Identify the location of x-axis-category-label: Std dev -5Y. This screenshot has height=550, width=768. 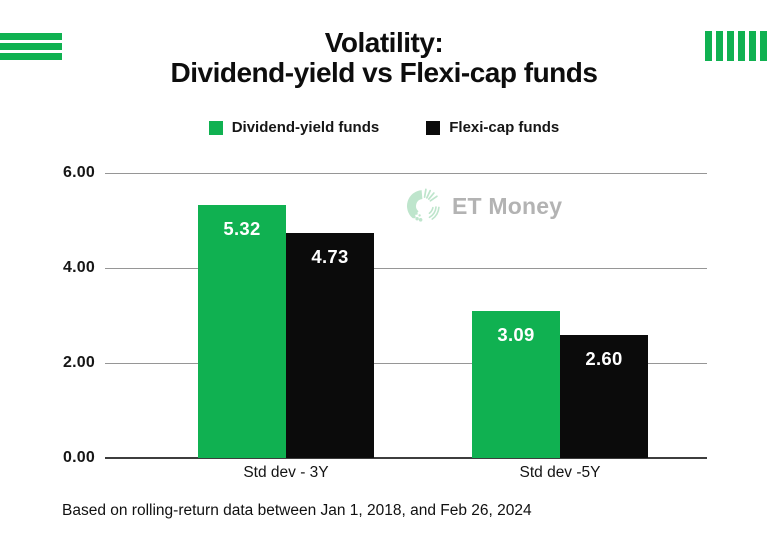
(560, 472).